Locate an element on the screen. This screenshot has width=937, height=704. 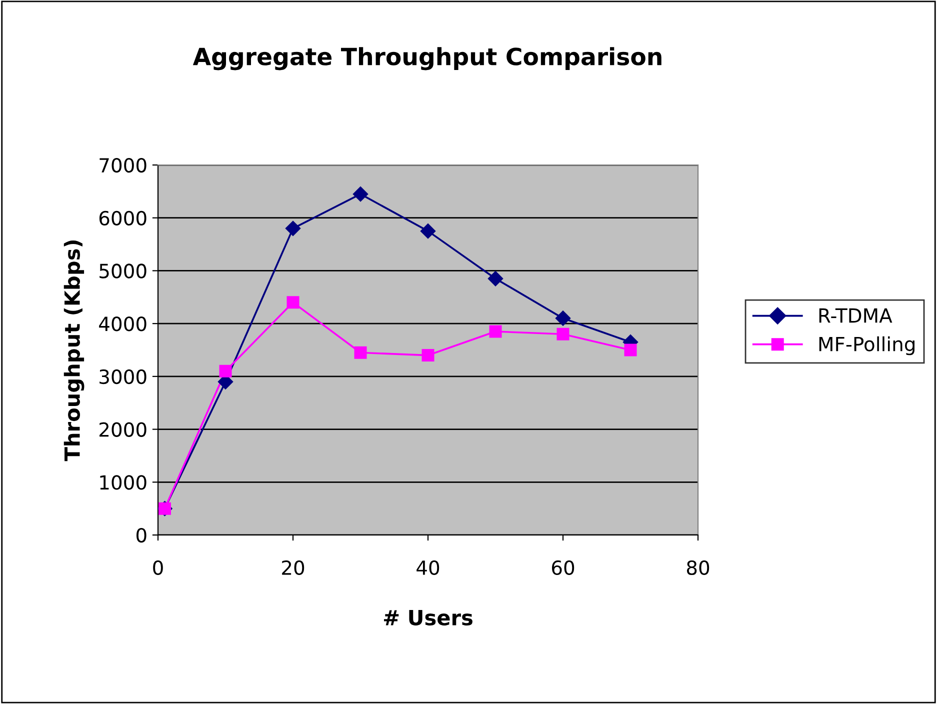
y-axis-title: Throughput (Kbps) is located at coordinates (74, 351).